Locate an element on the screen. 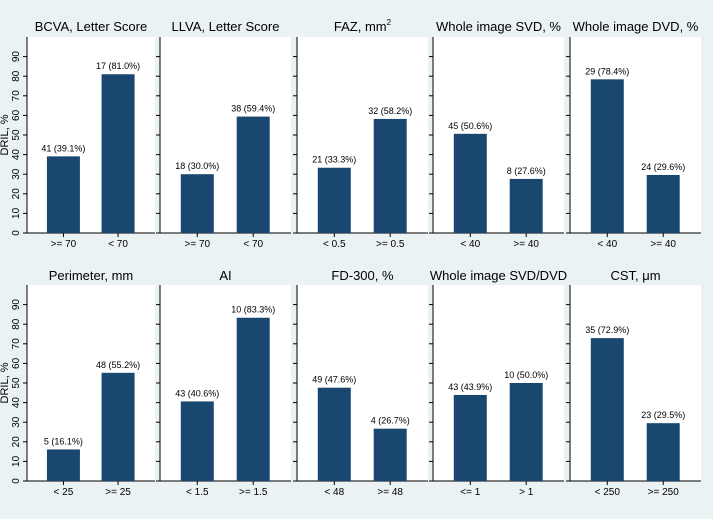 Image resolution: width=713 pixels, height=519 pixels. bar-data-label: 5 (16.1%) is located at coordinates (63, 441).